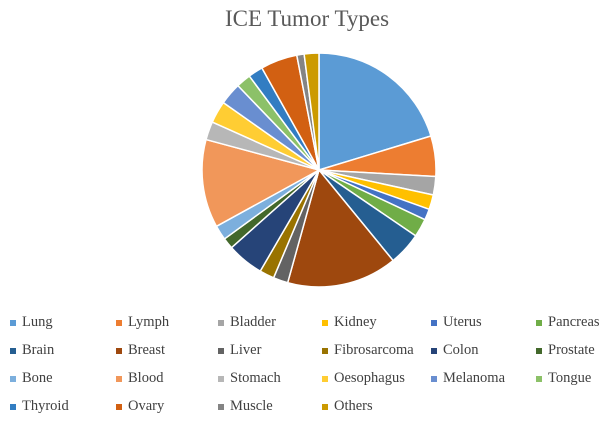  I want to click on legend-item-liver: Liver, so click(239, 350).